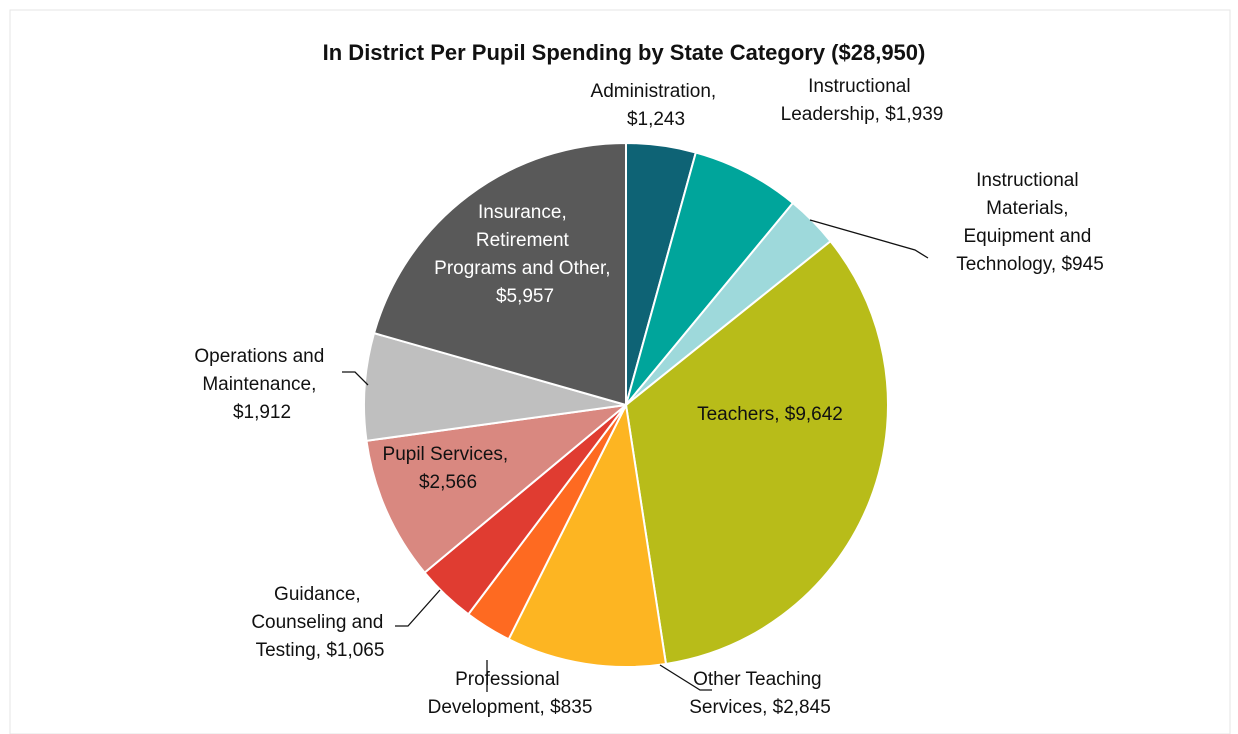  What do you see at coordinates (656, 105) in the screenshot?
I see `data-label: Administration, $1,243` at bounding box center [656, 105].